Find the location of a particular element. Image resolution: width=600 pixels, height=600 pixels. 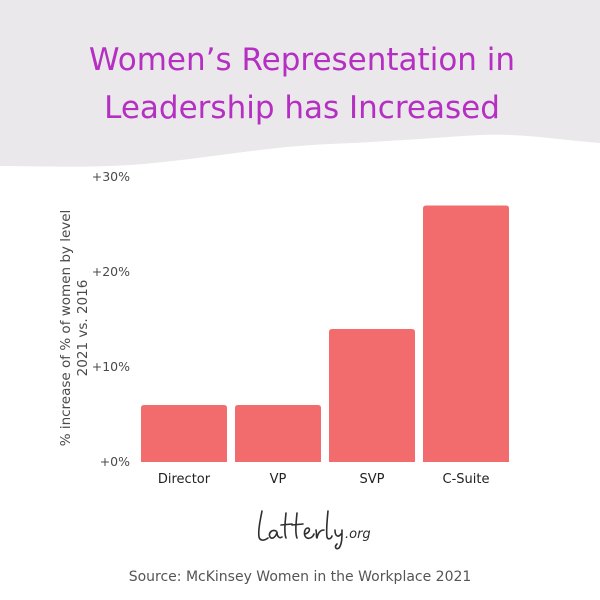

x-tick-label: SVP is located at coordinates (372, 479).